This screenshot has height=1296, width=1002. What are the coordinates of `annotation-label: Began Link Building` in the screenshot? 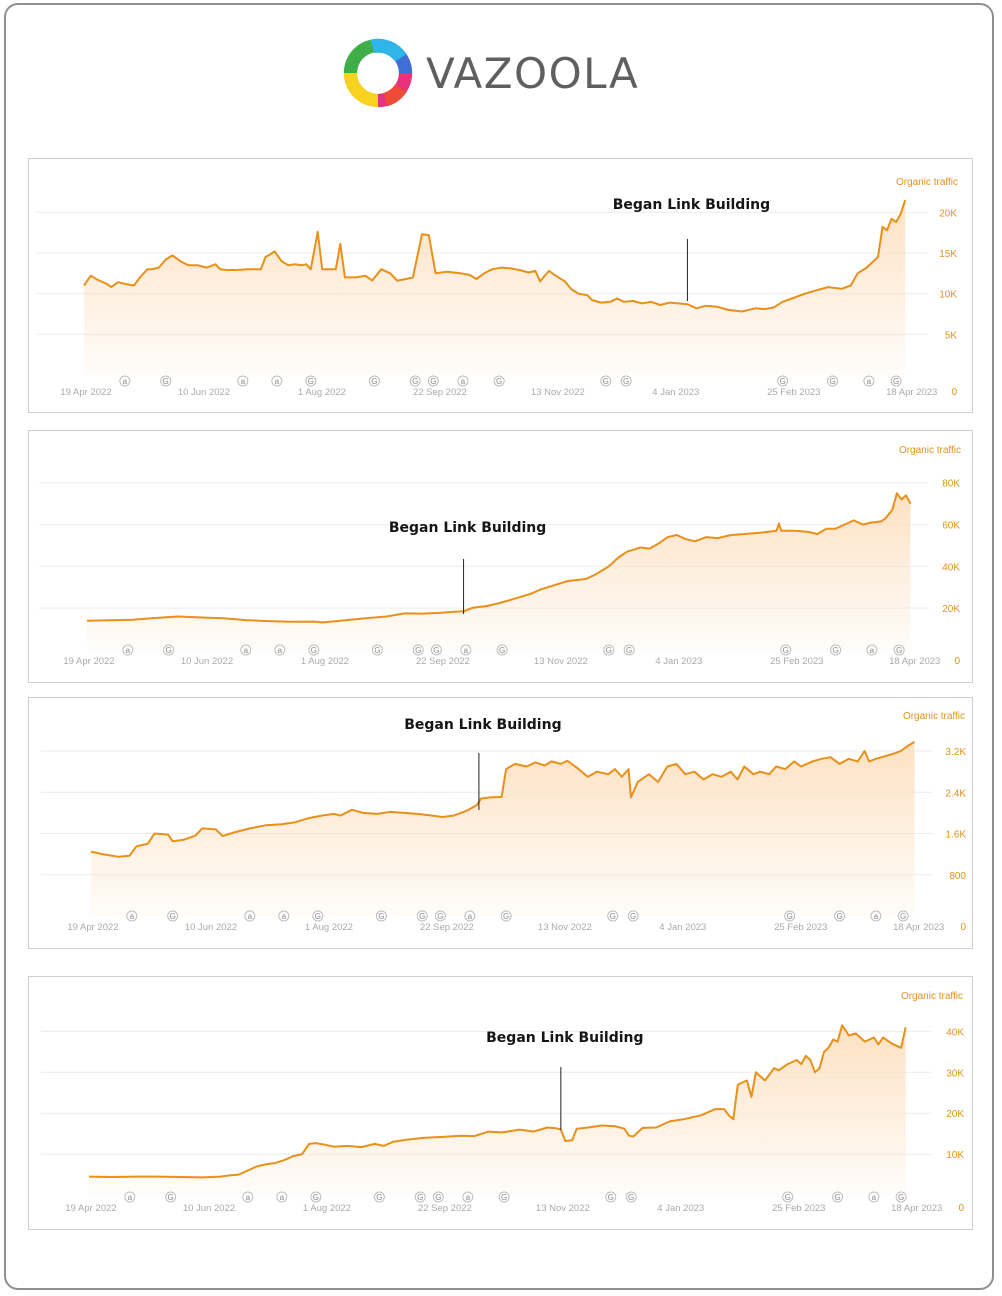 It's located at (482, 725).